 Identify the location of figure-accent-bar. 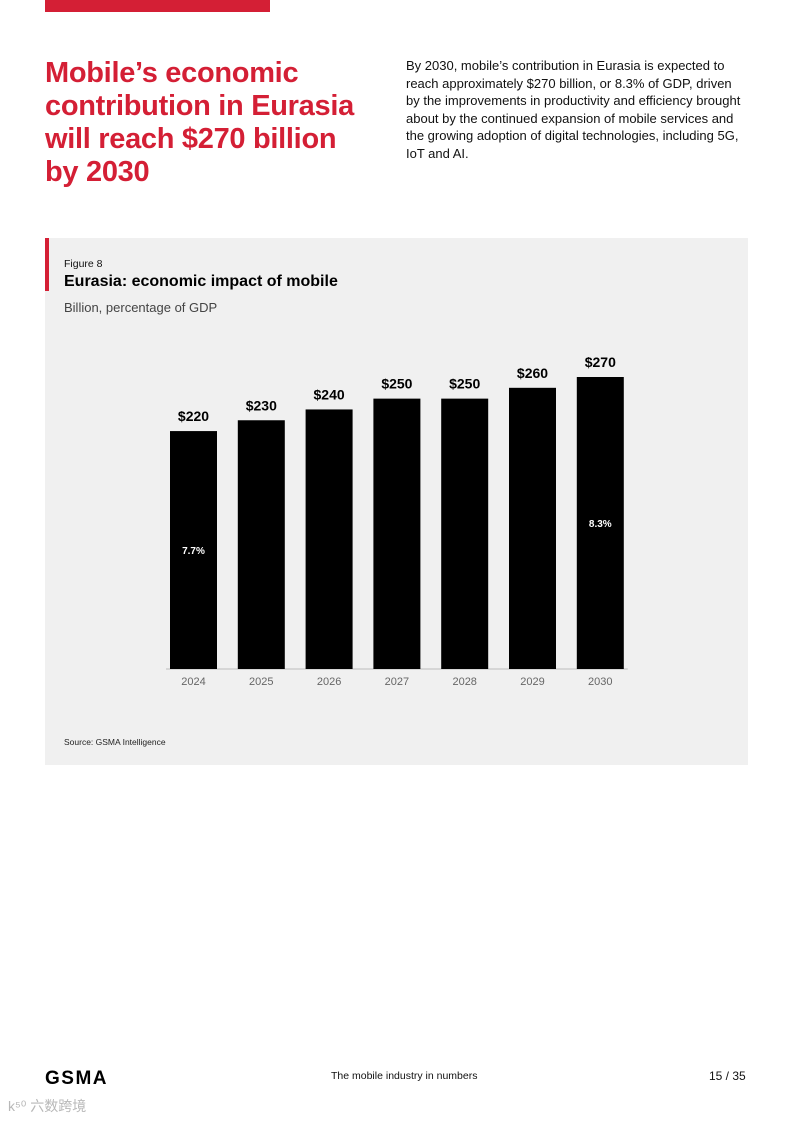
(47, 264).